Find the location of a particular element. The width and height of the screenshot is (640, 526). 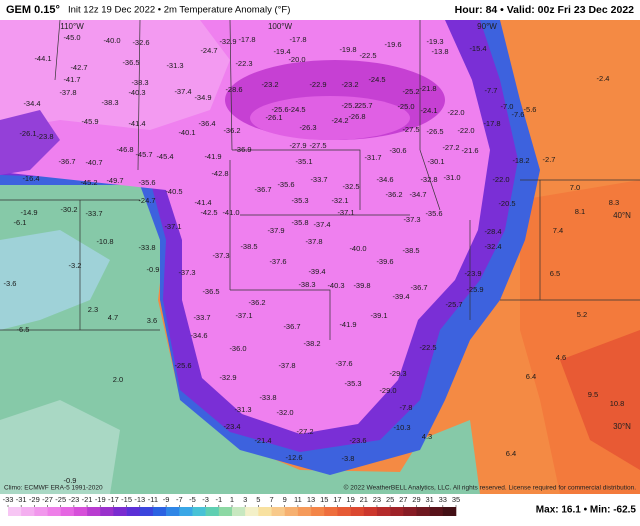

anomaly-label: -37.3 is located at coordinates (186, 272).